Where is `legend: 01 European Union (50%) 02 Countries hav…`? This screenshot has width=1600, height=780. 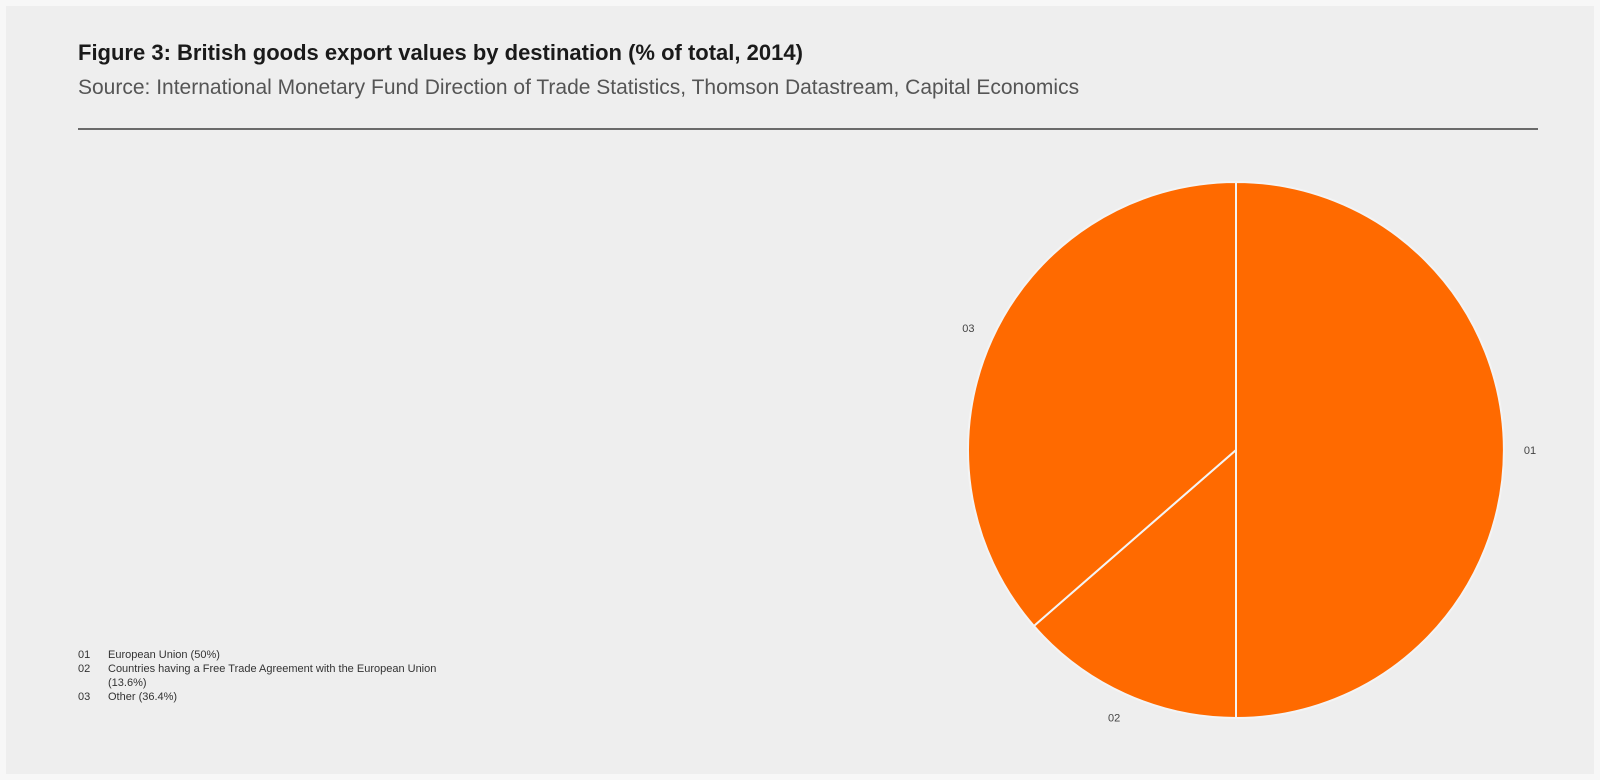 legend: 01 European Union (50%) 02 Countries hav… is located at coordinates (258, 676).